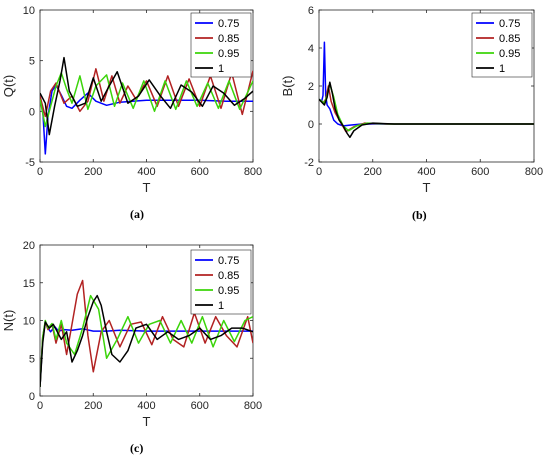  I want to click on caption-c: (c), so click(136, 448).